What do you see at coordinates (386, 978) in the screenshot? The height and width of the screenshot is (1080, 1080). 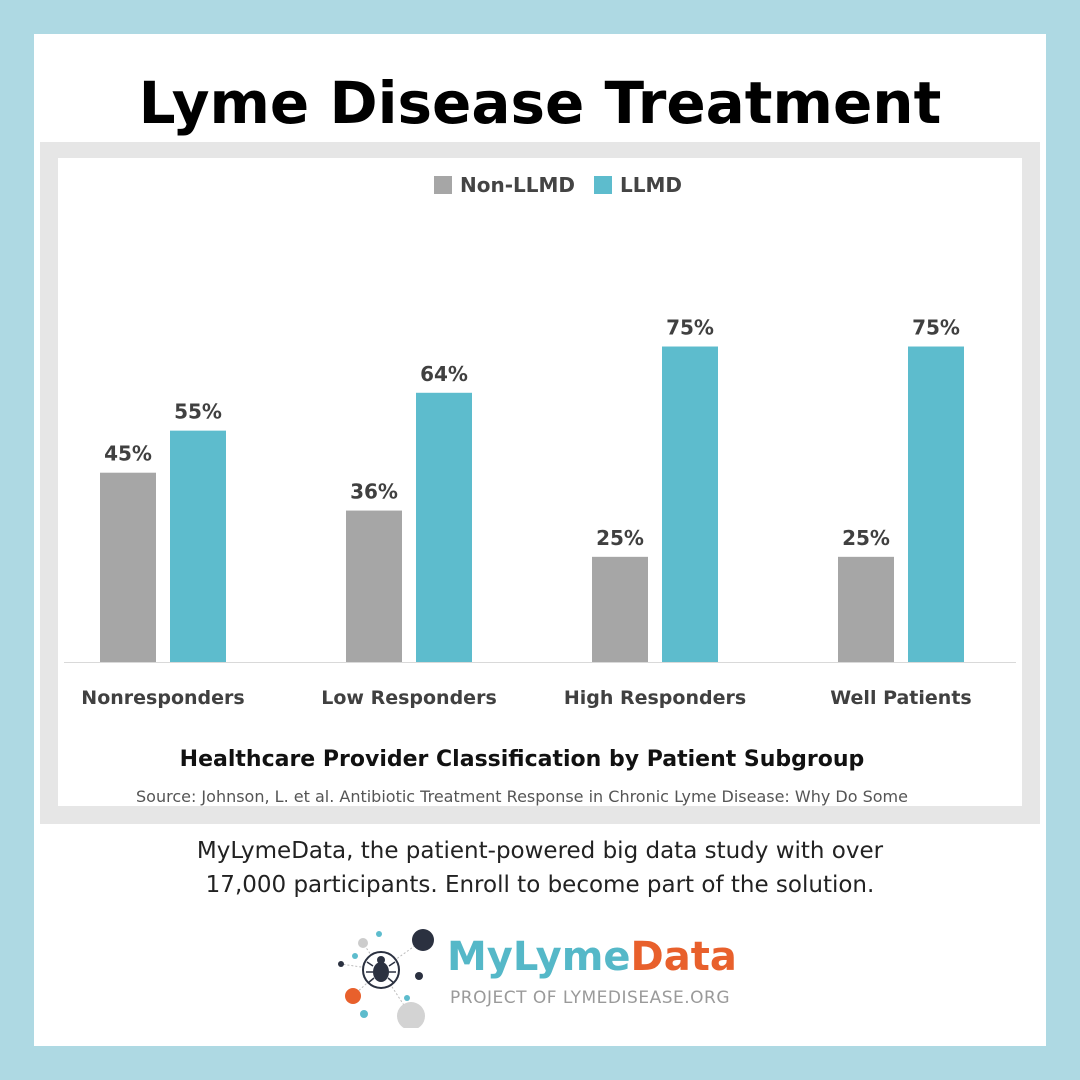 I see `tick-network-icon` at bounding box center [386, 978].